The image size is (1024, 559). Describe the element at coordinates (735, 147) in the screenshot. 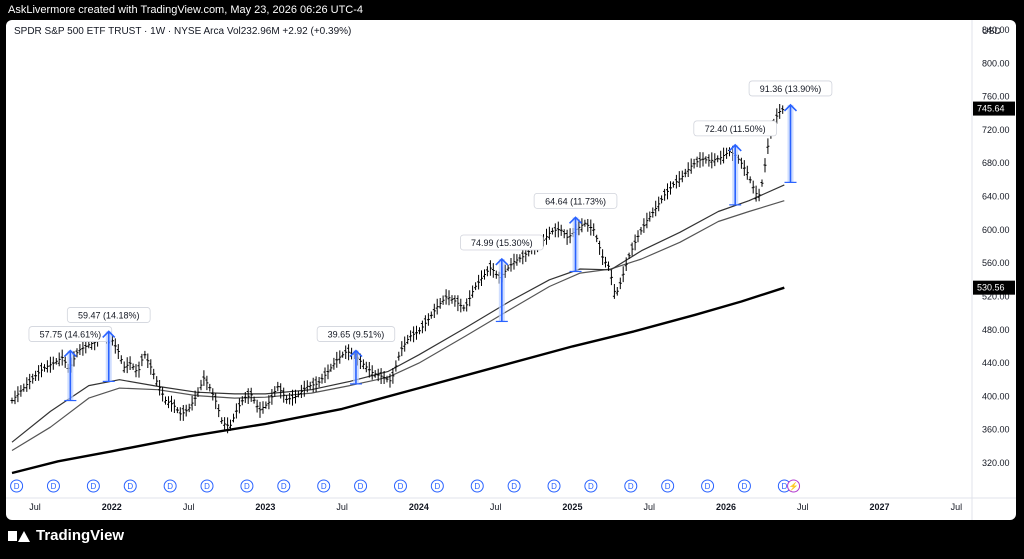

I see `measure-arrow-head` at that location.